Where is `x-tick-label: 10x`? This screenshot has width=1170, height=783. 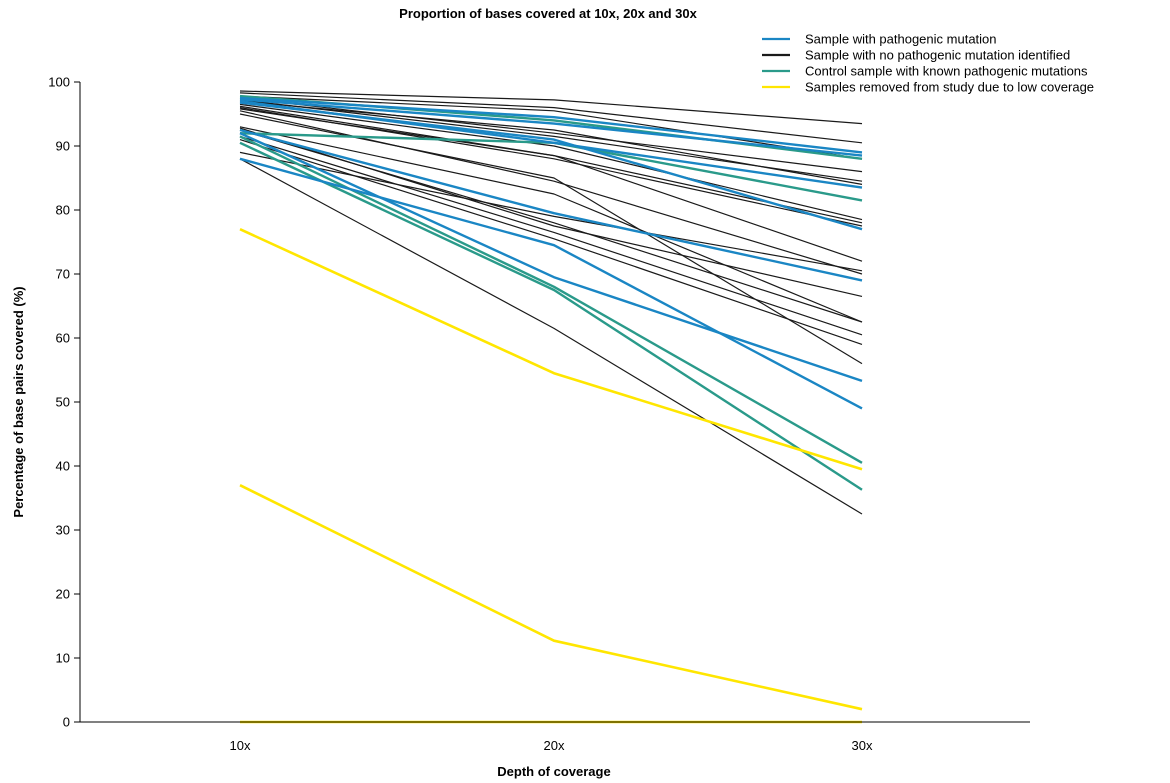
x-tick-label: 10x is located at coordinates (240, 745).